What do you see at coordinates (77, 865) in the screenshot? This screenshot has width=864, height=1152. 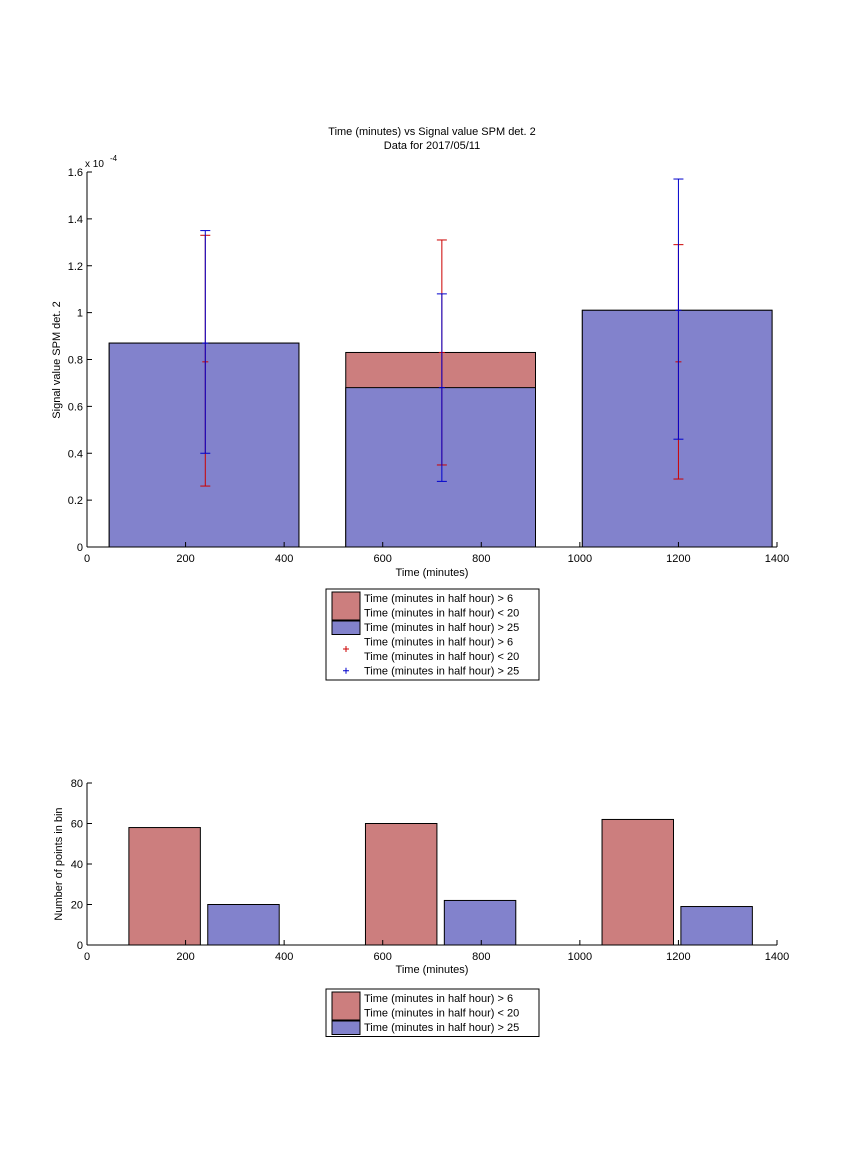 I see `bottom-chart-y-tick-label: 40` at bounding box center [77, 865].